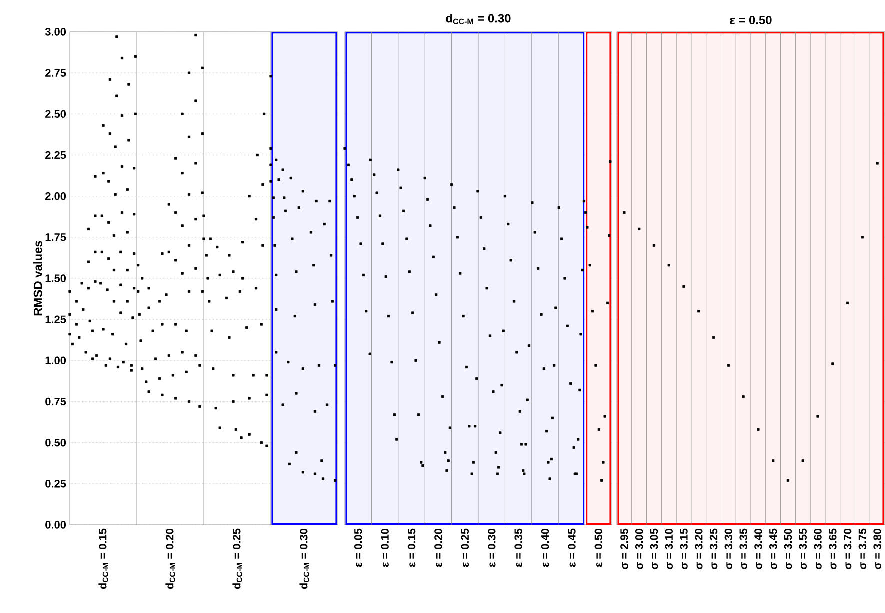 The height and width of the screenshot is (613, 885). What do you see at coordinates (56, 360) in the screenshot?
I see `y-tick-label: 1.00` at bounding box center [56, 360].